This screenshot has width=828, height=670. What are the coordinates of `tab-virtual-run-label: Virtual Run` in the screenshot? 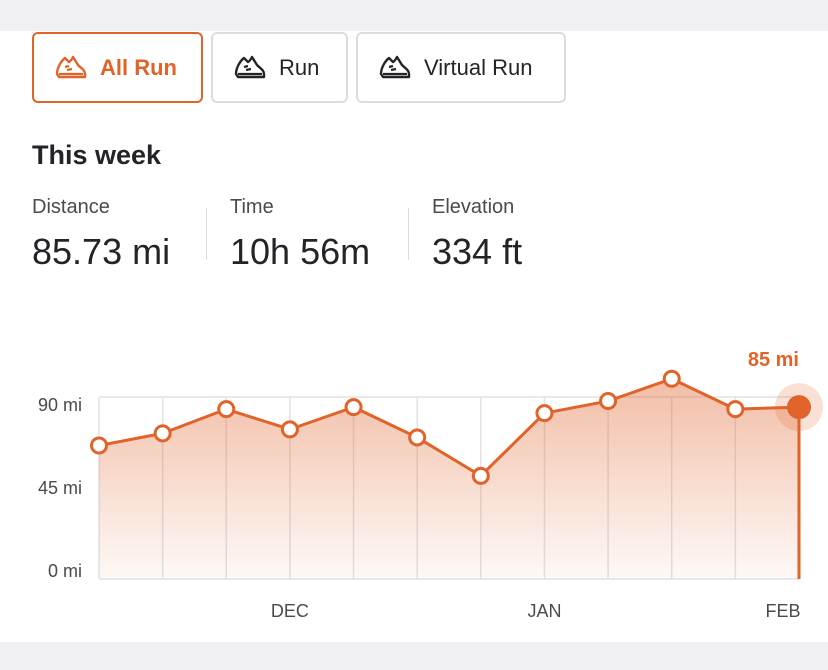 It's located at (478, 67).